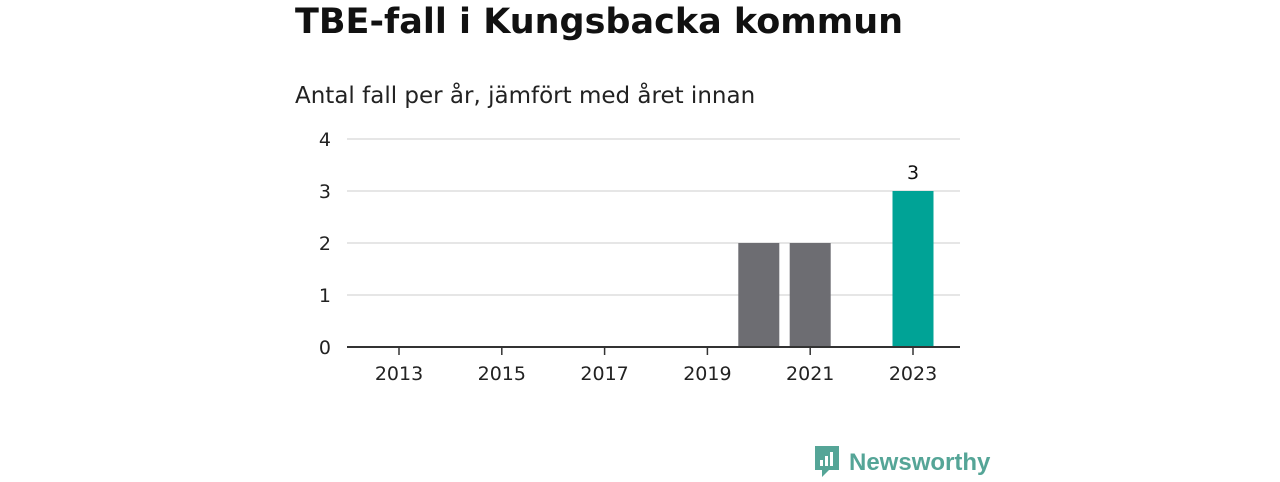  What do you see at coordinates (810, 295) in the screenshot?
I see `bar-2021` at bounding box center [810, 295].